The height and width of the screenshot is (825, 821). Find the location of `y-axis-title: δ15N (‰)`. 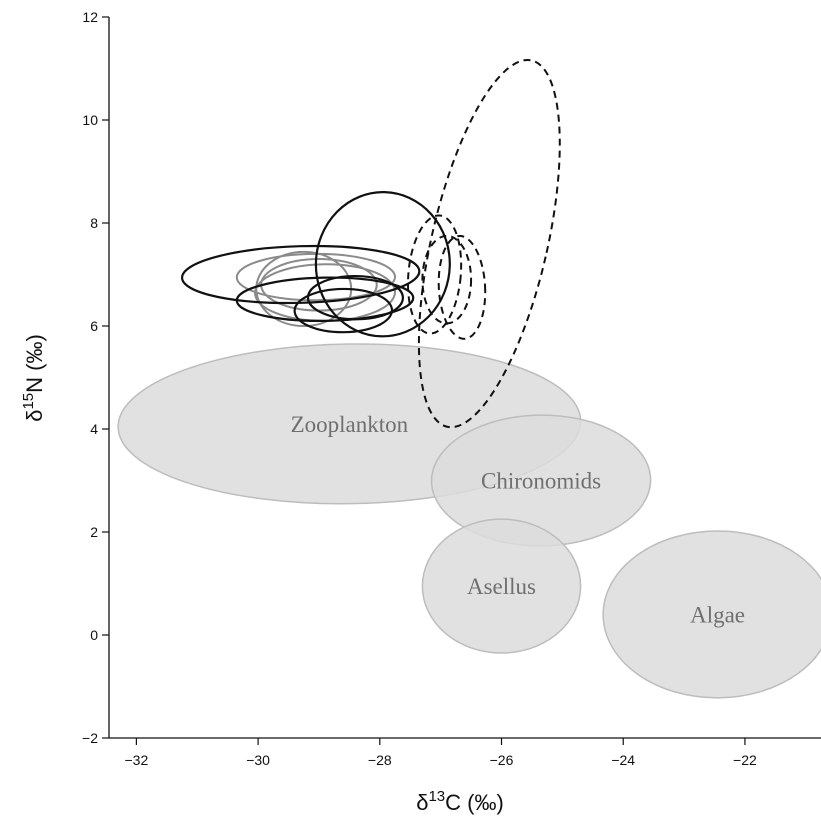

y-axis-title: δ15N (‰) is located at coordinates (33, 378).